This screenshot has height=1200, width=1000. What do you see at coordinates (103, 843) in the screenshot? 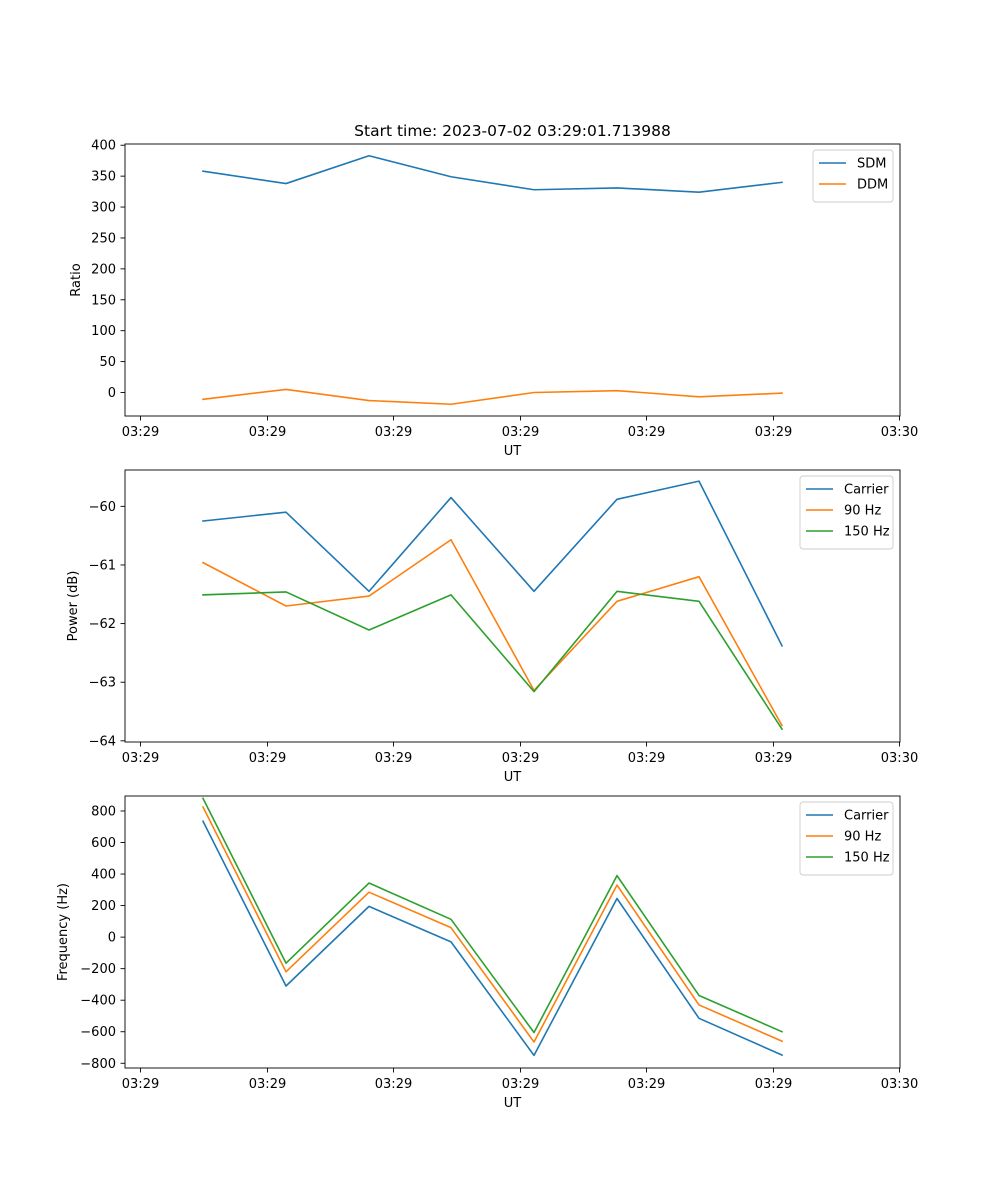
I see `y-tick-label: 600` at bounding box center [103, 843].